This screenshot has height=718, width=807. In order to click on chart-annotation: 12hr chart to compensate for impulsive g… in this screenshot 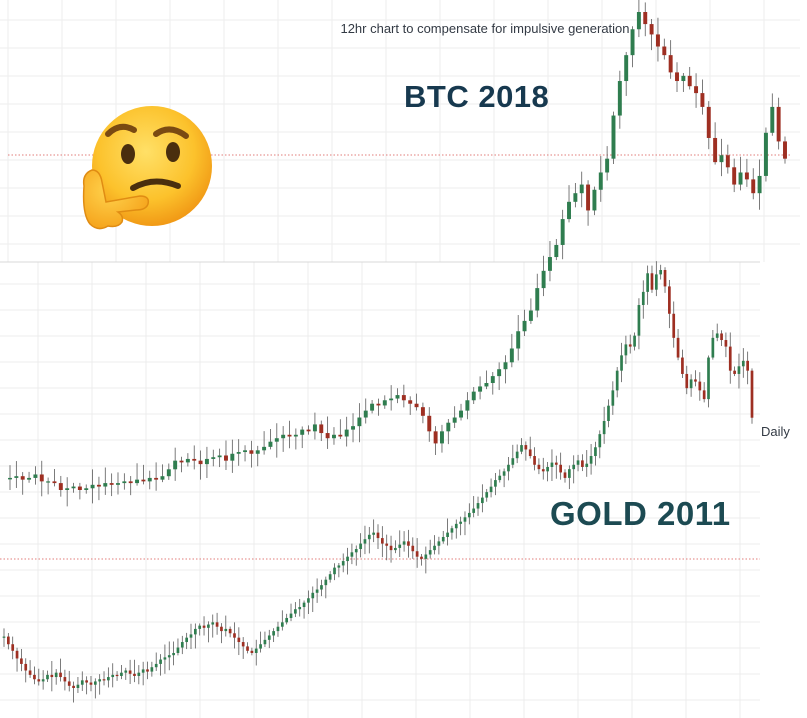, I will do `click(485, 28)`.